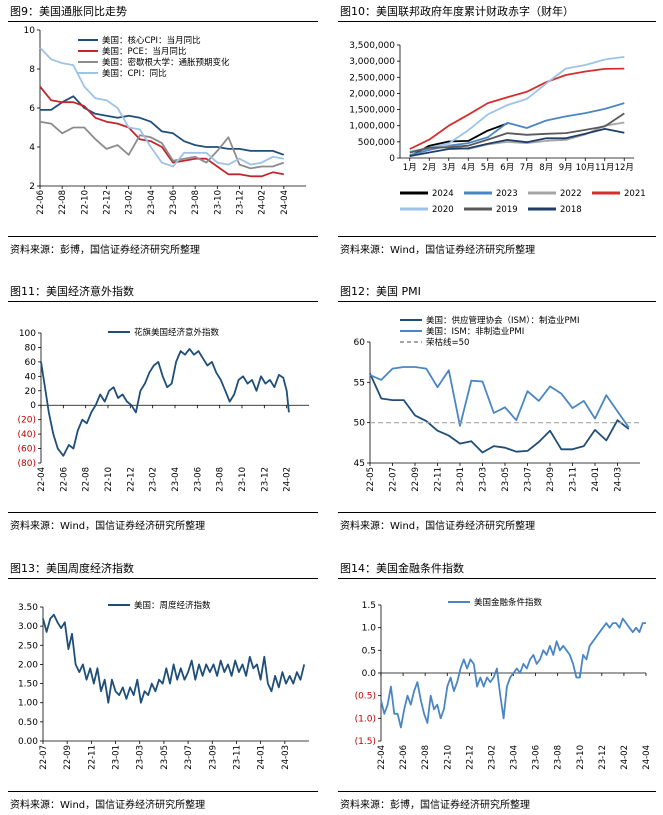  What do you see at coordinates (443, 210) in the screenshot?
I see `legend-label: 2020` at bounding box center [443, 210].